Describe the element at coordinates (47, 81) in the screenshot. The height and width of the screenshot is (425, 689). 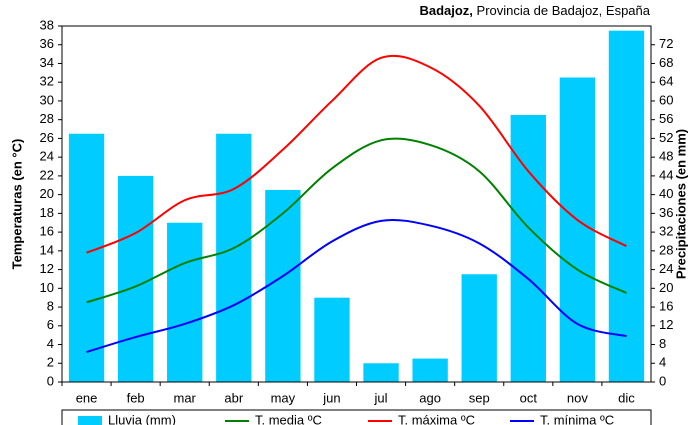
I see `y-tick-label: 32` at that location.